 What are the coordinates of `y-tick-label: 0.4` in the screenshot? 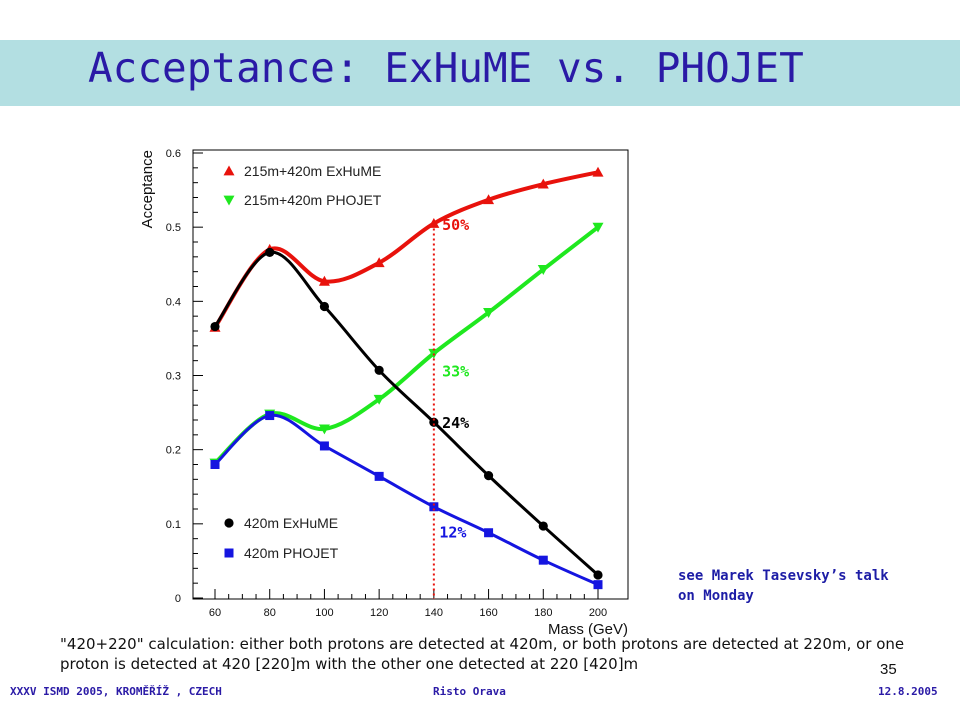 It's located at (173, 302).